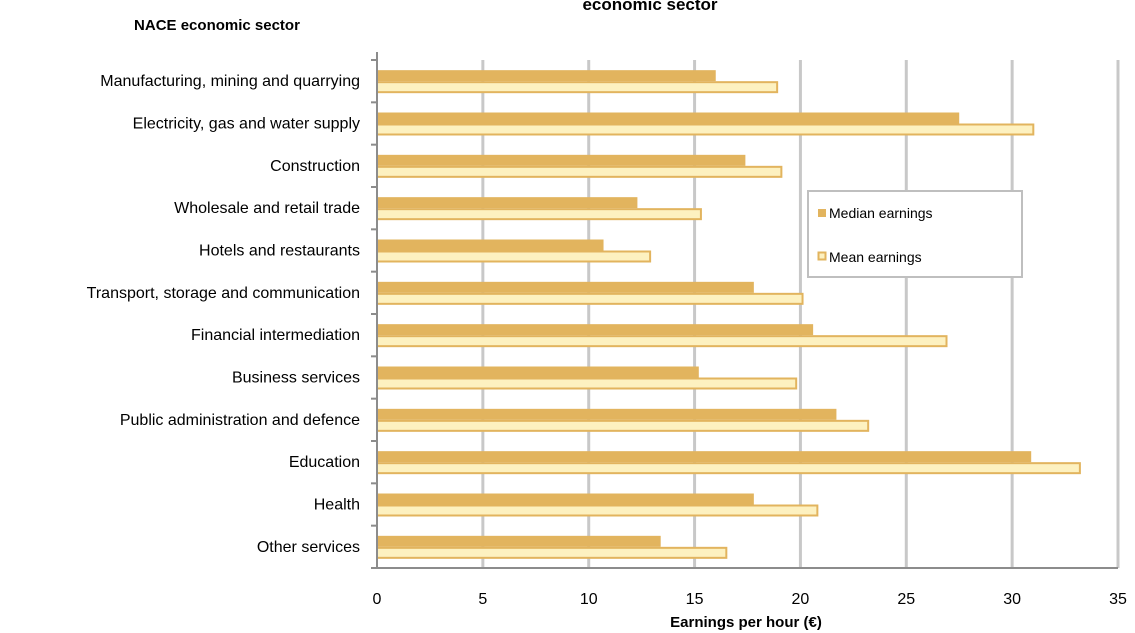 The width and height of the screenshot is (1135, 633). Describe the element at coordinates (240, 420) in the screenshot. I see `category-label: Public administration and defence` at that location.